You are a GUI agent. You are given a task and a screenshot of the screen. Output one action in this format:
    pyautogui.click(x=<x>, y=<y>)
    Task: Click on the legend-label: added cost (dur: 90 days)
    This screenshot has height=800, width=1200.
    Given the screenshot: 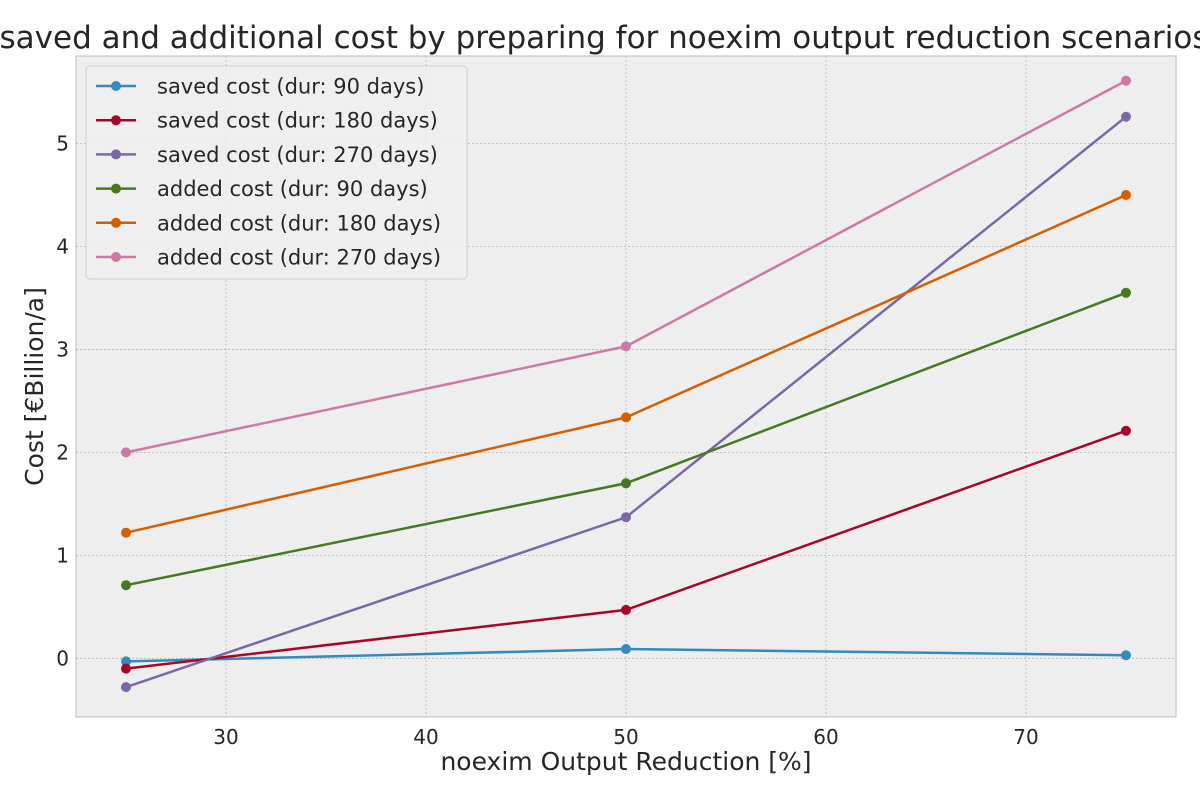 What is the action you would take?
    pyautogui.click(x=292, y=189)
    